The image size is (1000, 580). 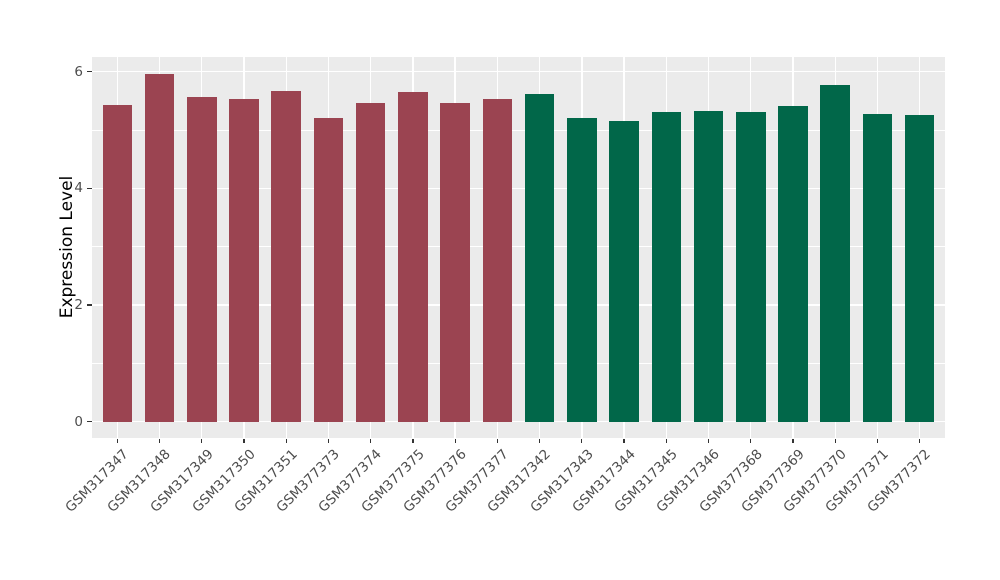 What do you see at coordinates (793, 264) in the screenshot?
I see `bar-GSM377369` at bounding box center [793, 264].